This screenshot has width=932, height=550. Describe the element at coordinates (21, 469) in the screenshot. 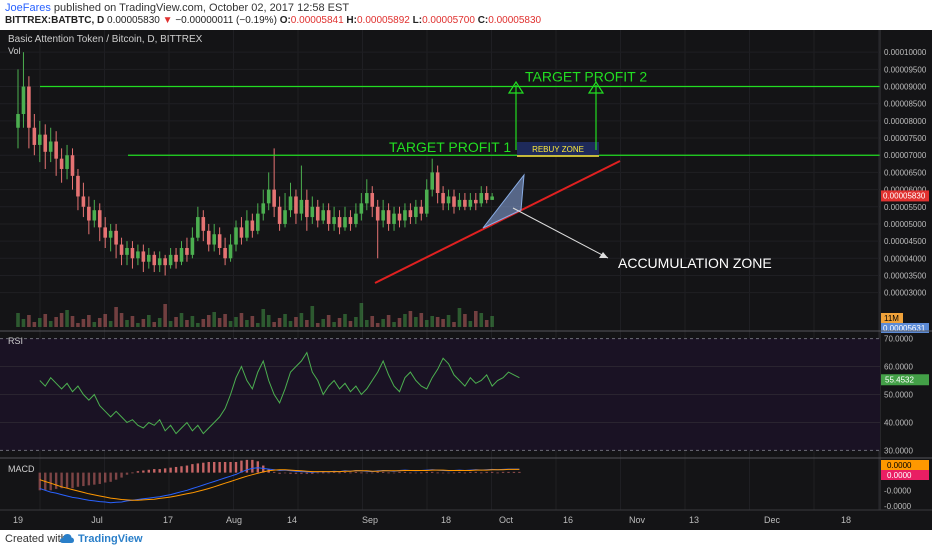

I see `macd-label: MACD` at that location.